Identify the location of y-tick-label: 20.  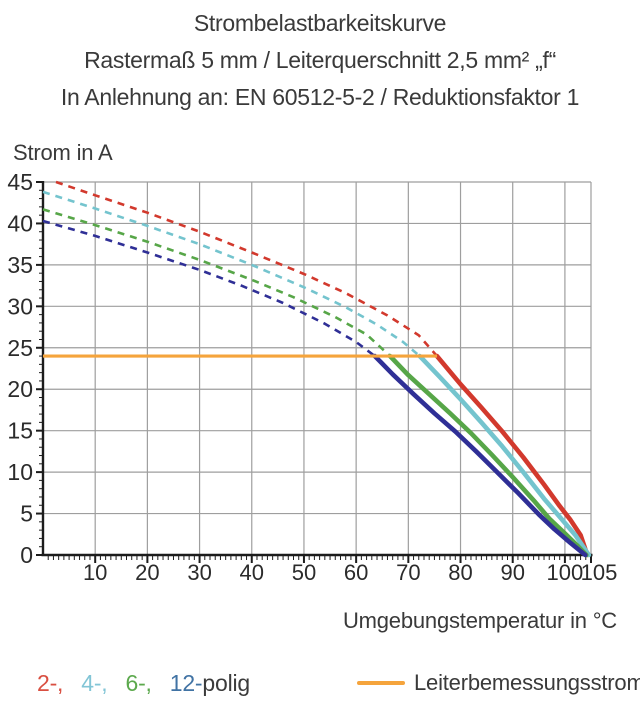
(20, 389).